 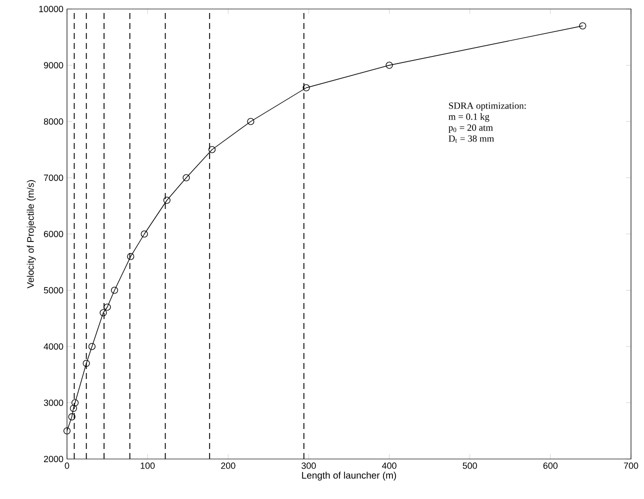 What do you see at coordinates (54, 121) in the screenshot?
I see `y-tick-label: 8000` at bounding box center [54, 121].